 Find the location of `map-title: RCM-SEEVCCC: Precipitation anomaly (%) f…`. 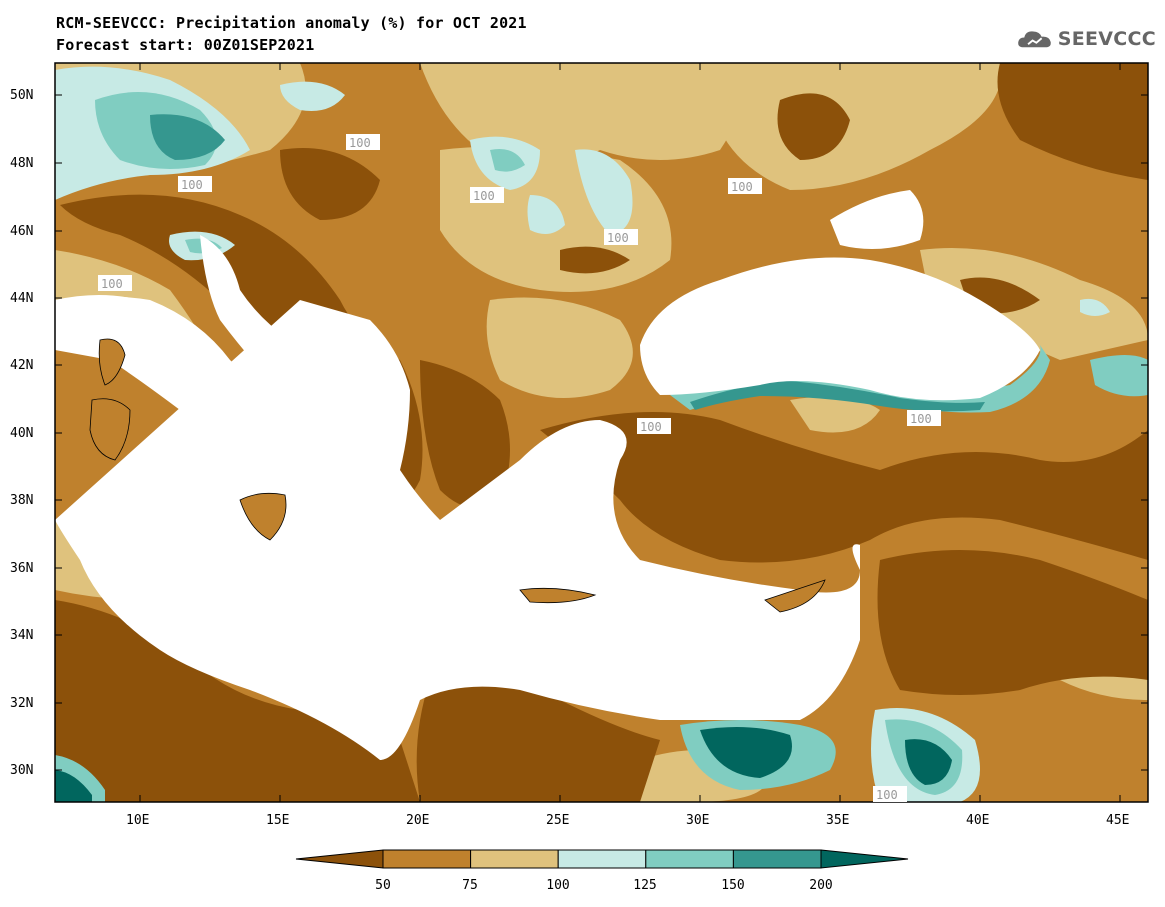

map-title: RCM-SEEVCCC: Precipitation anomaly (%) f… is located at coordinates (291, 23).